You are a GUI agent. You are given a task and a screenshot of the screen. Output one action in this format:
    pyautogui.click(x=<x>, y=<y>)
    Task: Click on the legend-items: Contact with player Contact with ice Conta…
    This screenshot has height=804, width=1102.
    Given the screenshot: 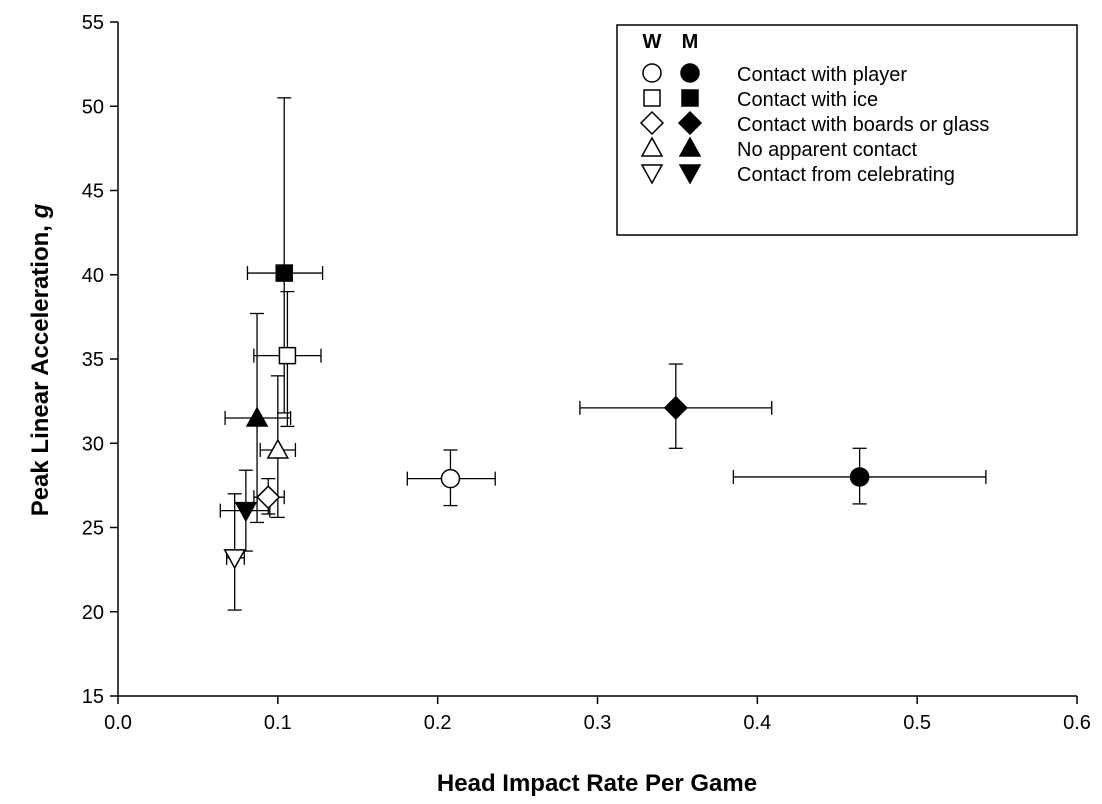 What is the action you would take?
    pyautogui.click(x=814, y=124)
    